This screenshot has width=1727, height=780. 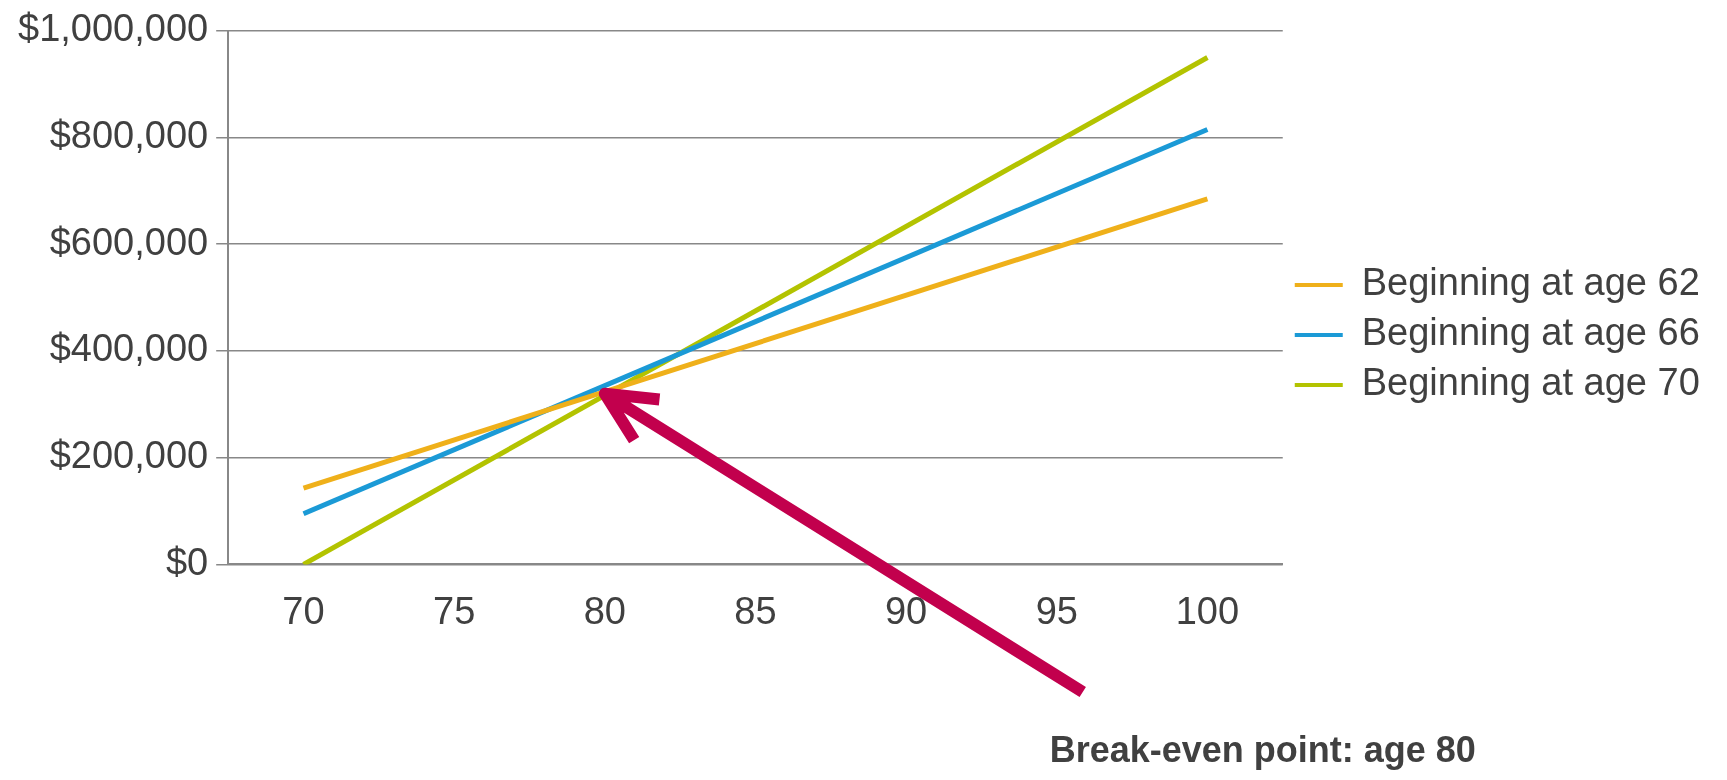 I want to click on y-tick-label: $800,000, so click(x=129, y=135).